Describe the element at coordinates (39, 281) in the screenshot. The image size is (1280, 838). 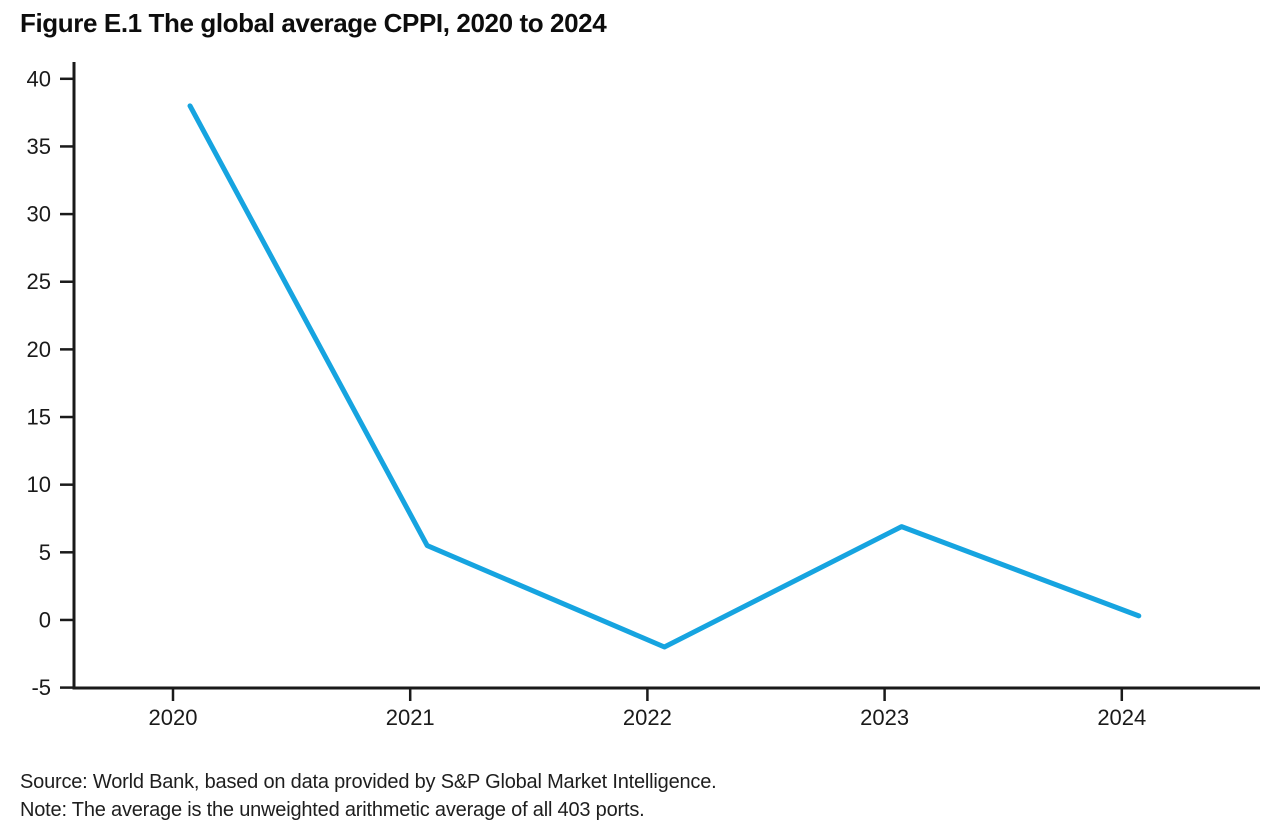
I see `y-tick-label: 25` at that location.